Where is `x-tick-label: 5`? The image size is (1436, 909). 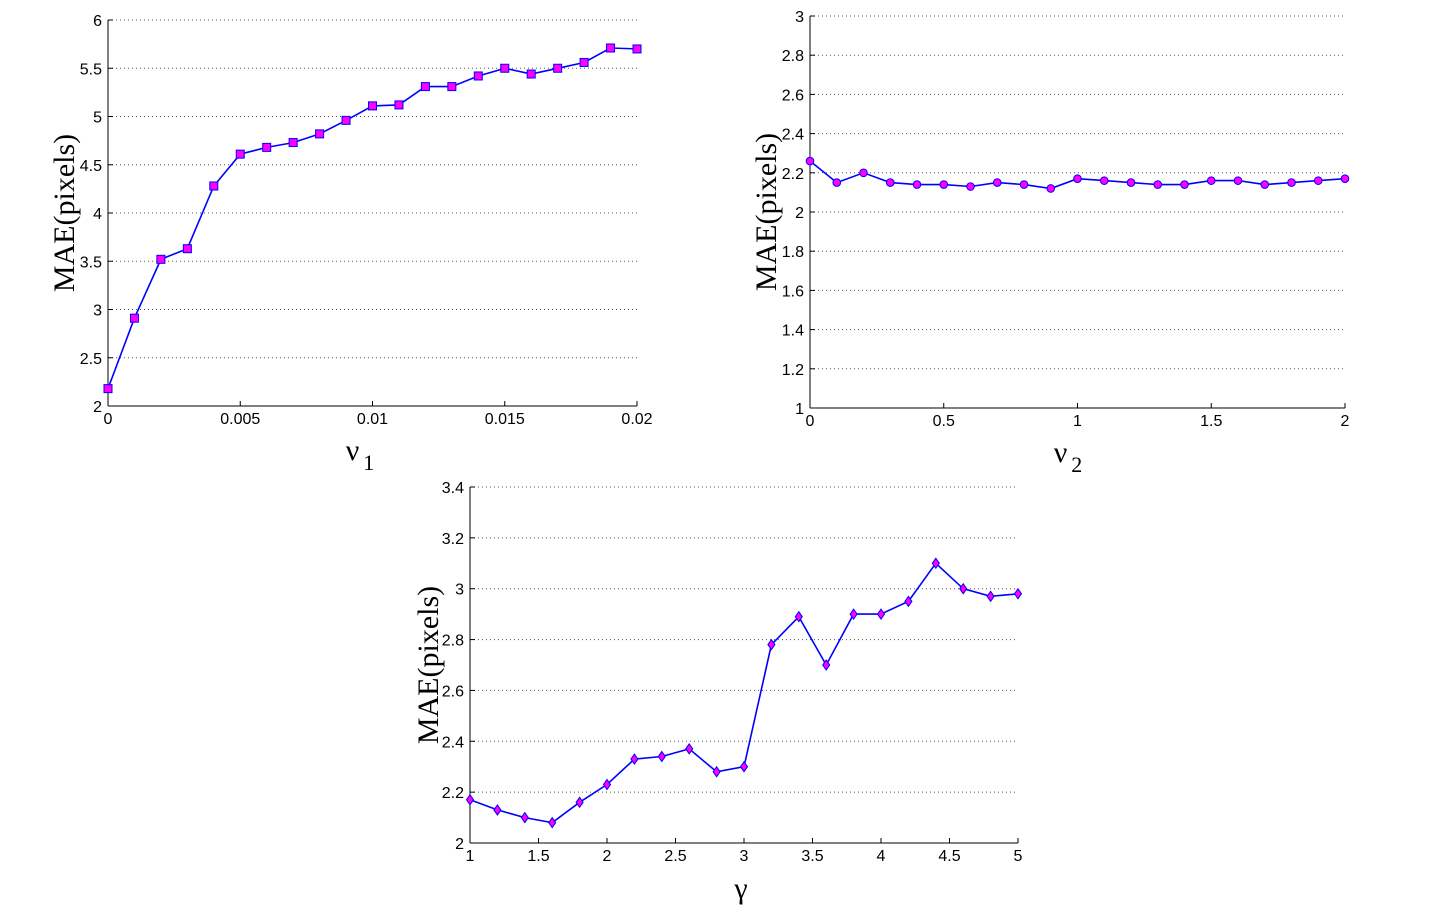
x-tick-label: 5 is located at coordinates (1018, 856).